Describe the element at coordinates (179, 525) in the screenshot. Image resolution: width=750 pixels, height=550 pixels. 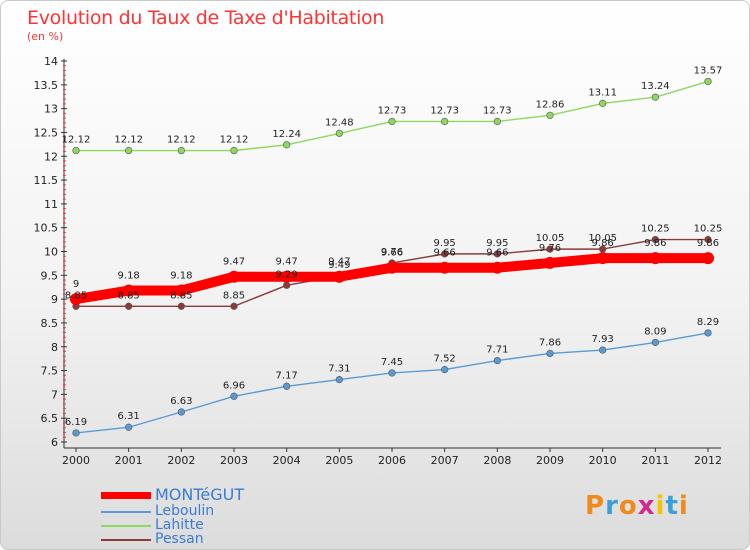
I see `legend-label-lahitte: Lahitte` at that location.